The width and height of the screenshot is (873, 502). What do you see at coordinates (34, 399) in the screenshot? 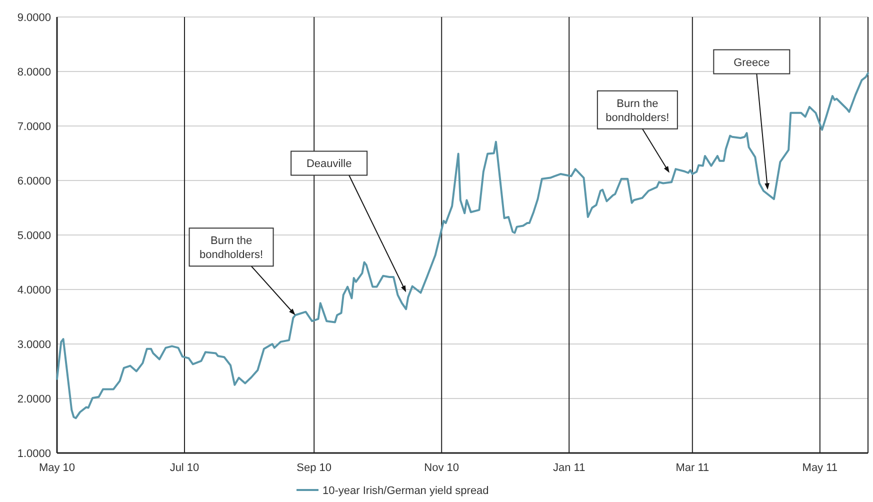
I see `y-tick-label: 2.0000` at bounding box center [34, 399].